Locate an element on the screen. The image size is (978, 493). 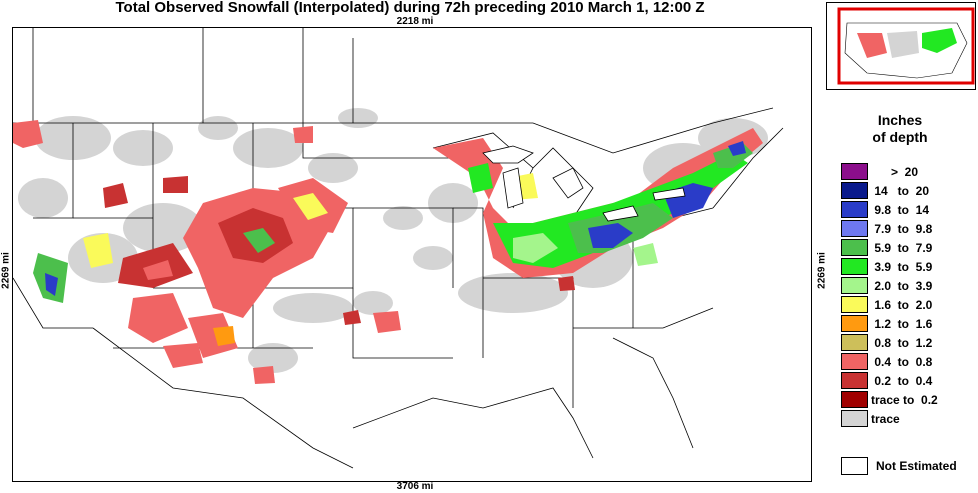
not-estimated-swatch is located at coordinates (854, 466).